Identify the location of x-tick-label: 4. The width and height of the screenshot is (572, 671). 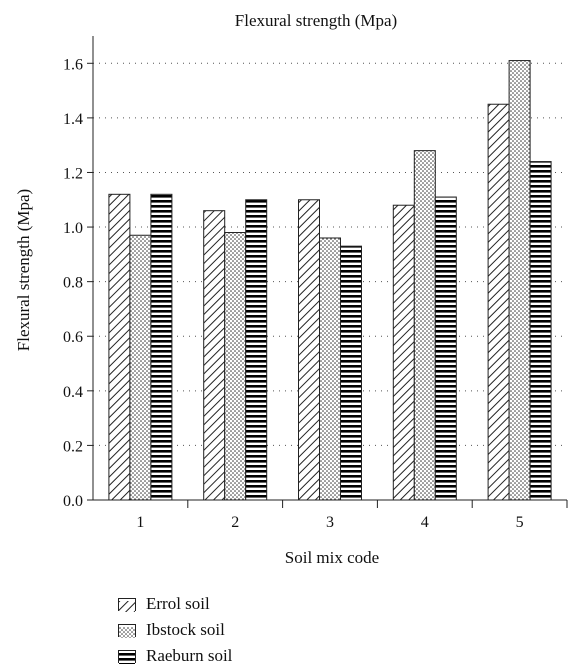
(425, 522).